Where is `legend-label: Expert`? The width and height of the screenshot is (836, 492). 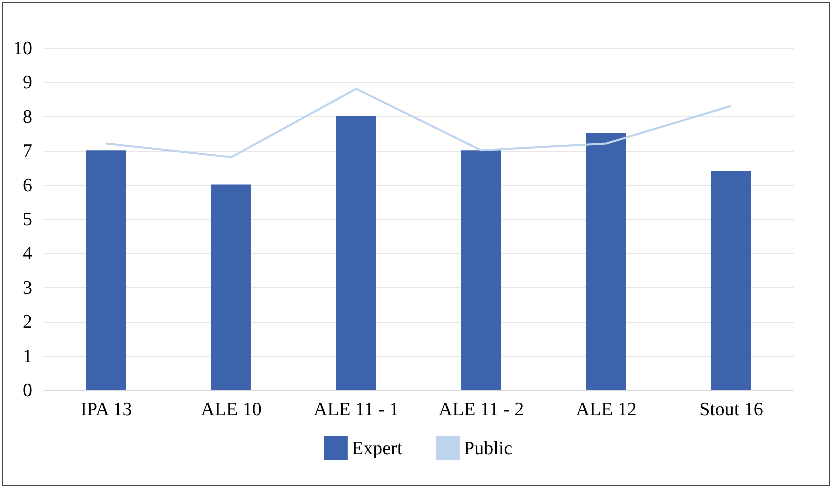 legend-label: Expert is located at coordinates (378, 449).